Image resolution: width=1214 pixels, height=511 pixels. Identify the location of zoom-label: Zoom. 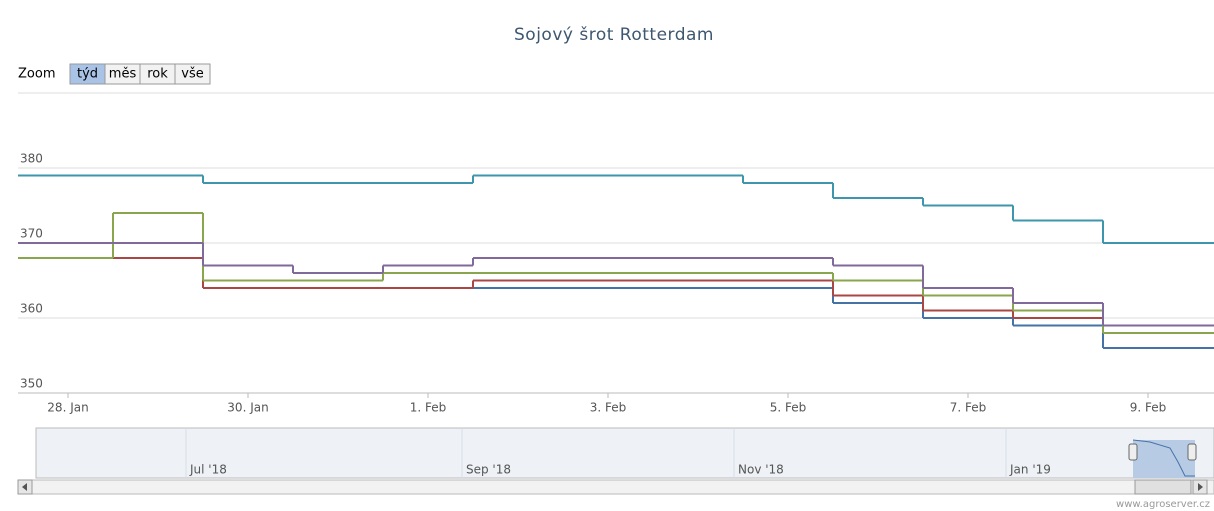
(36, 74).